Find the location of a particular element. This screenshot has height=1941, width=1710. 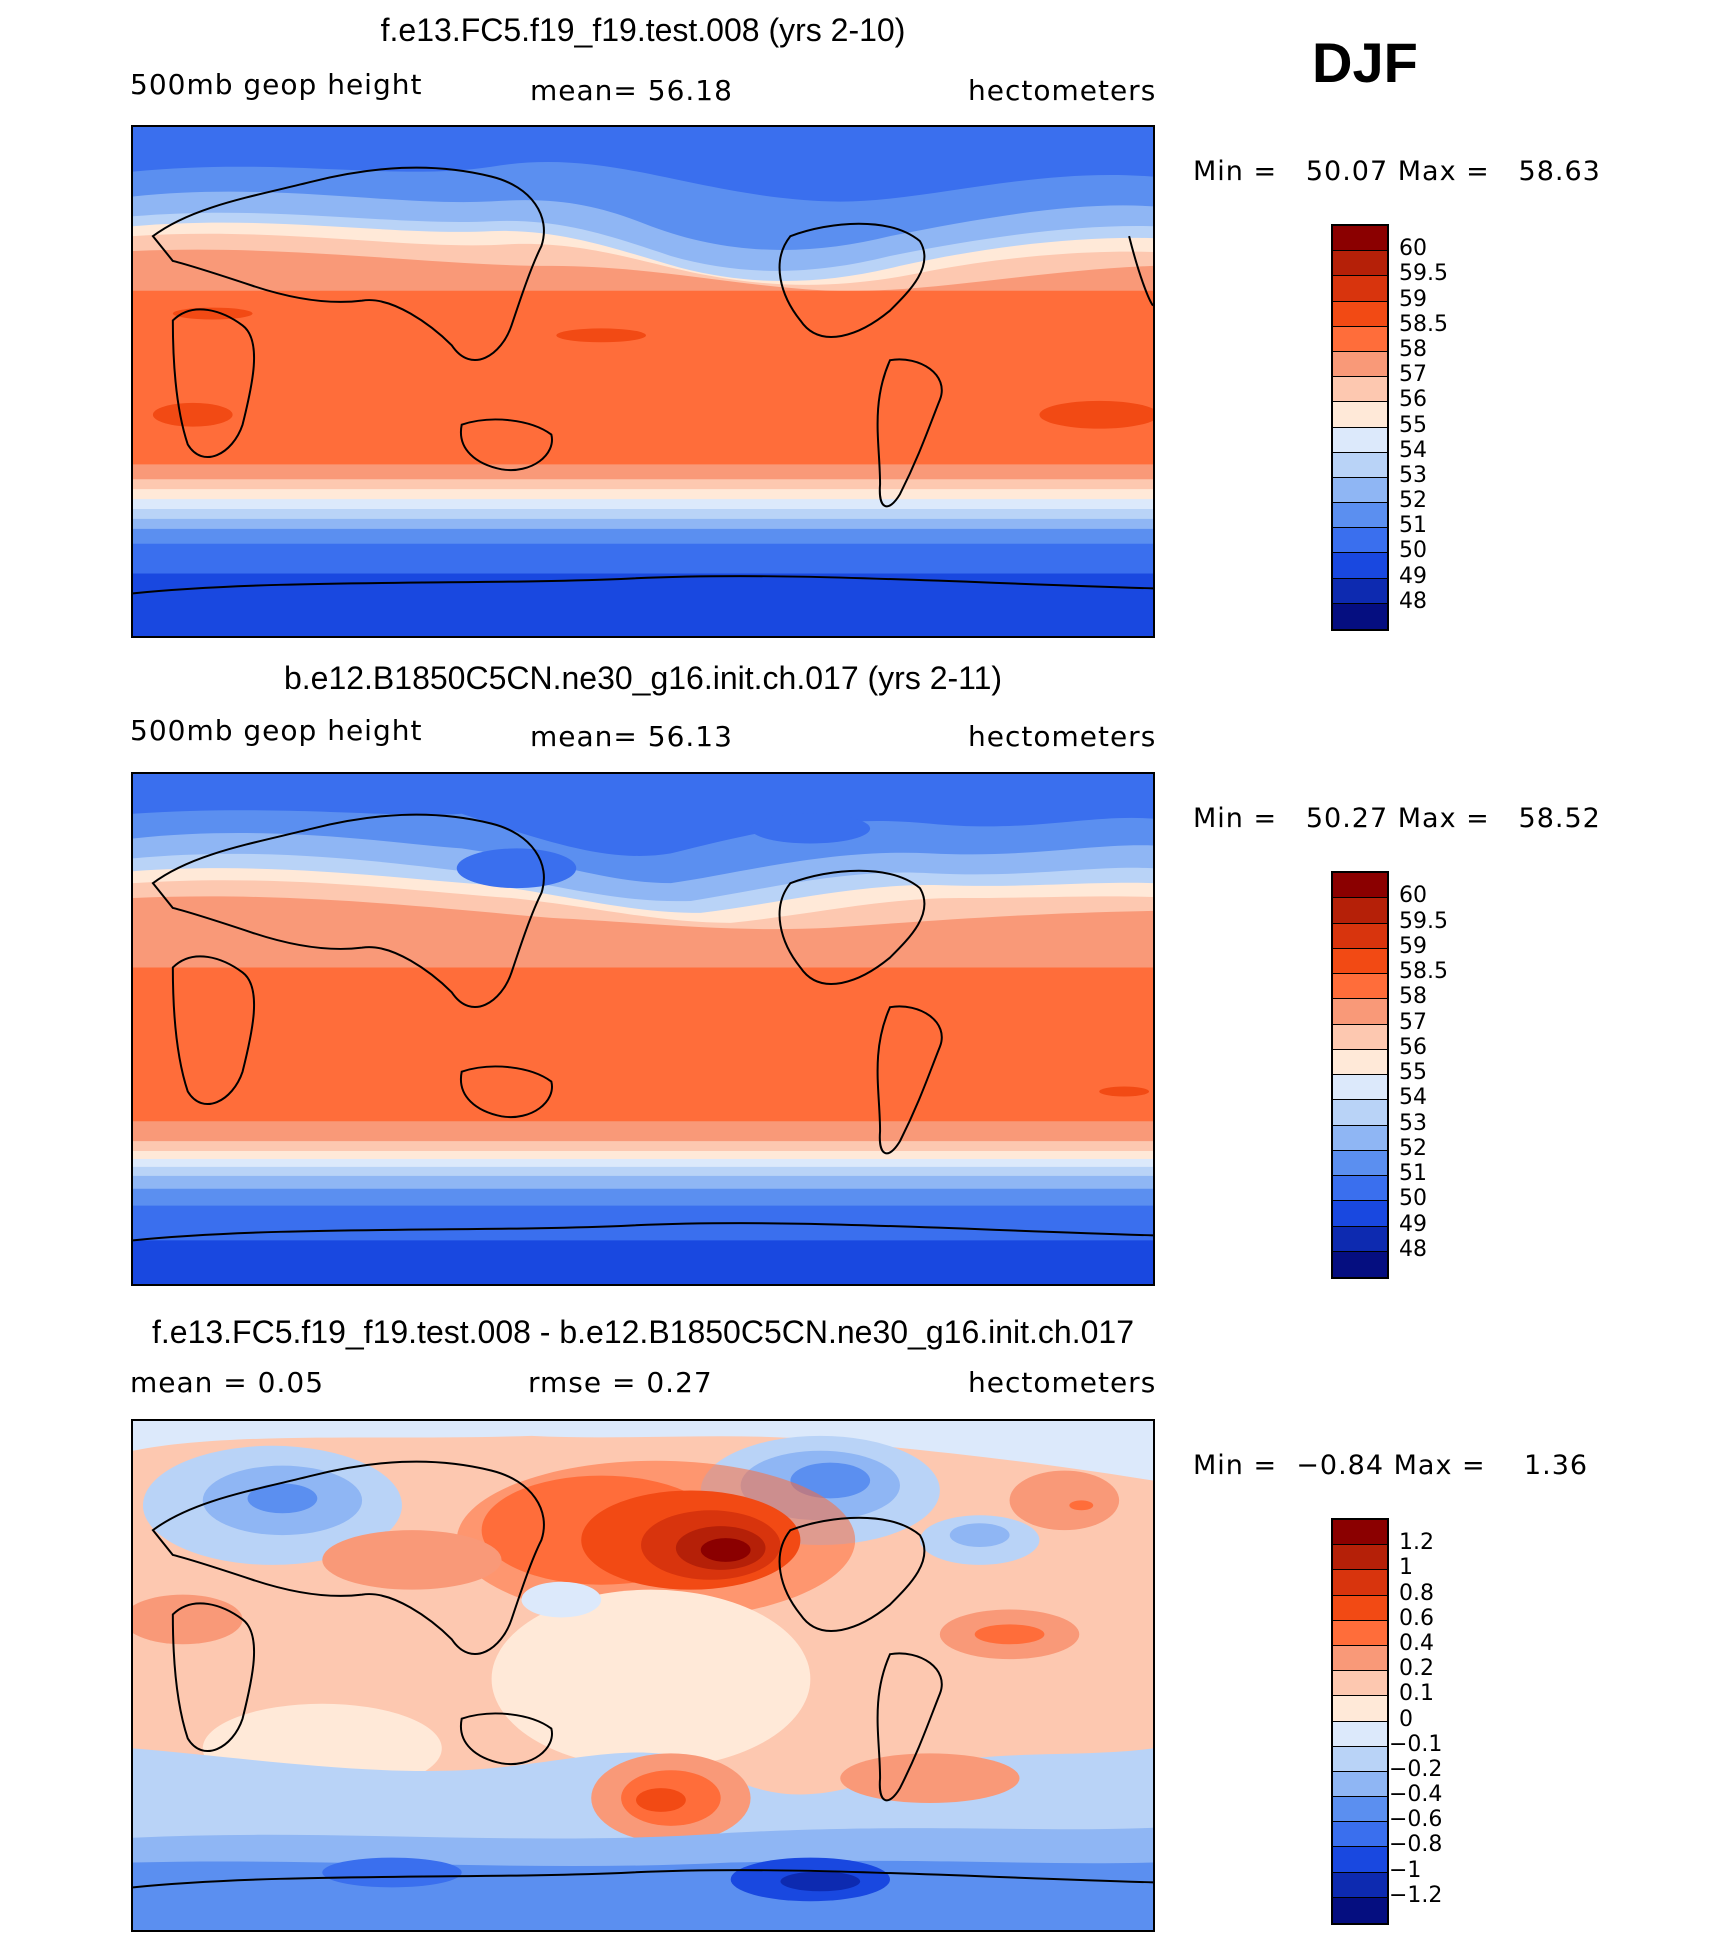

panel-2-colorbar is located at coordinates (1360, 1075).